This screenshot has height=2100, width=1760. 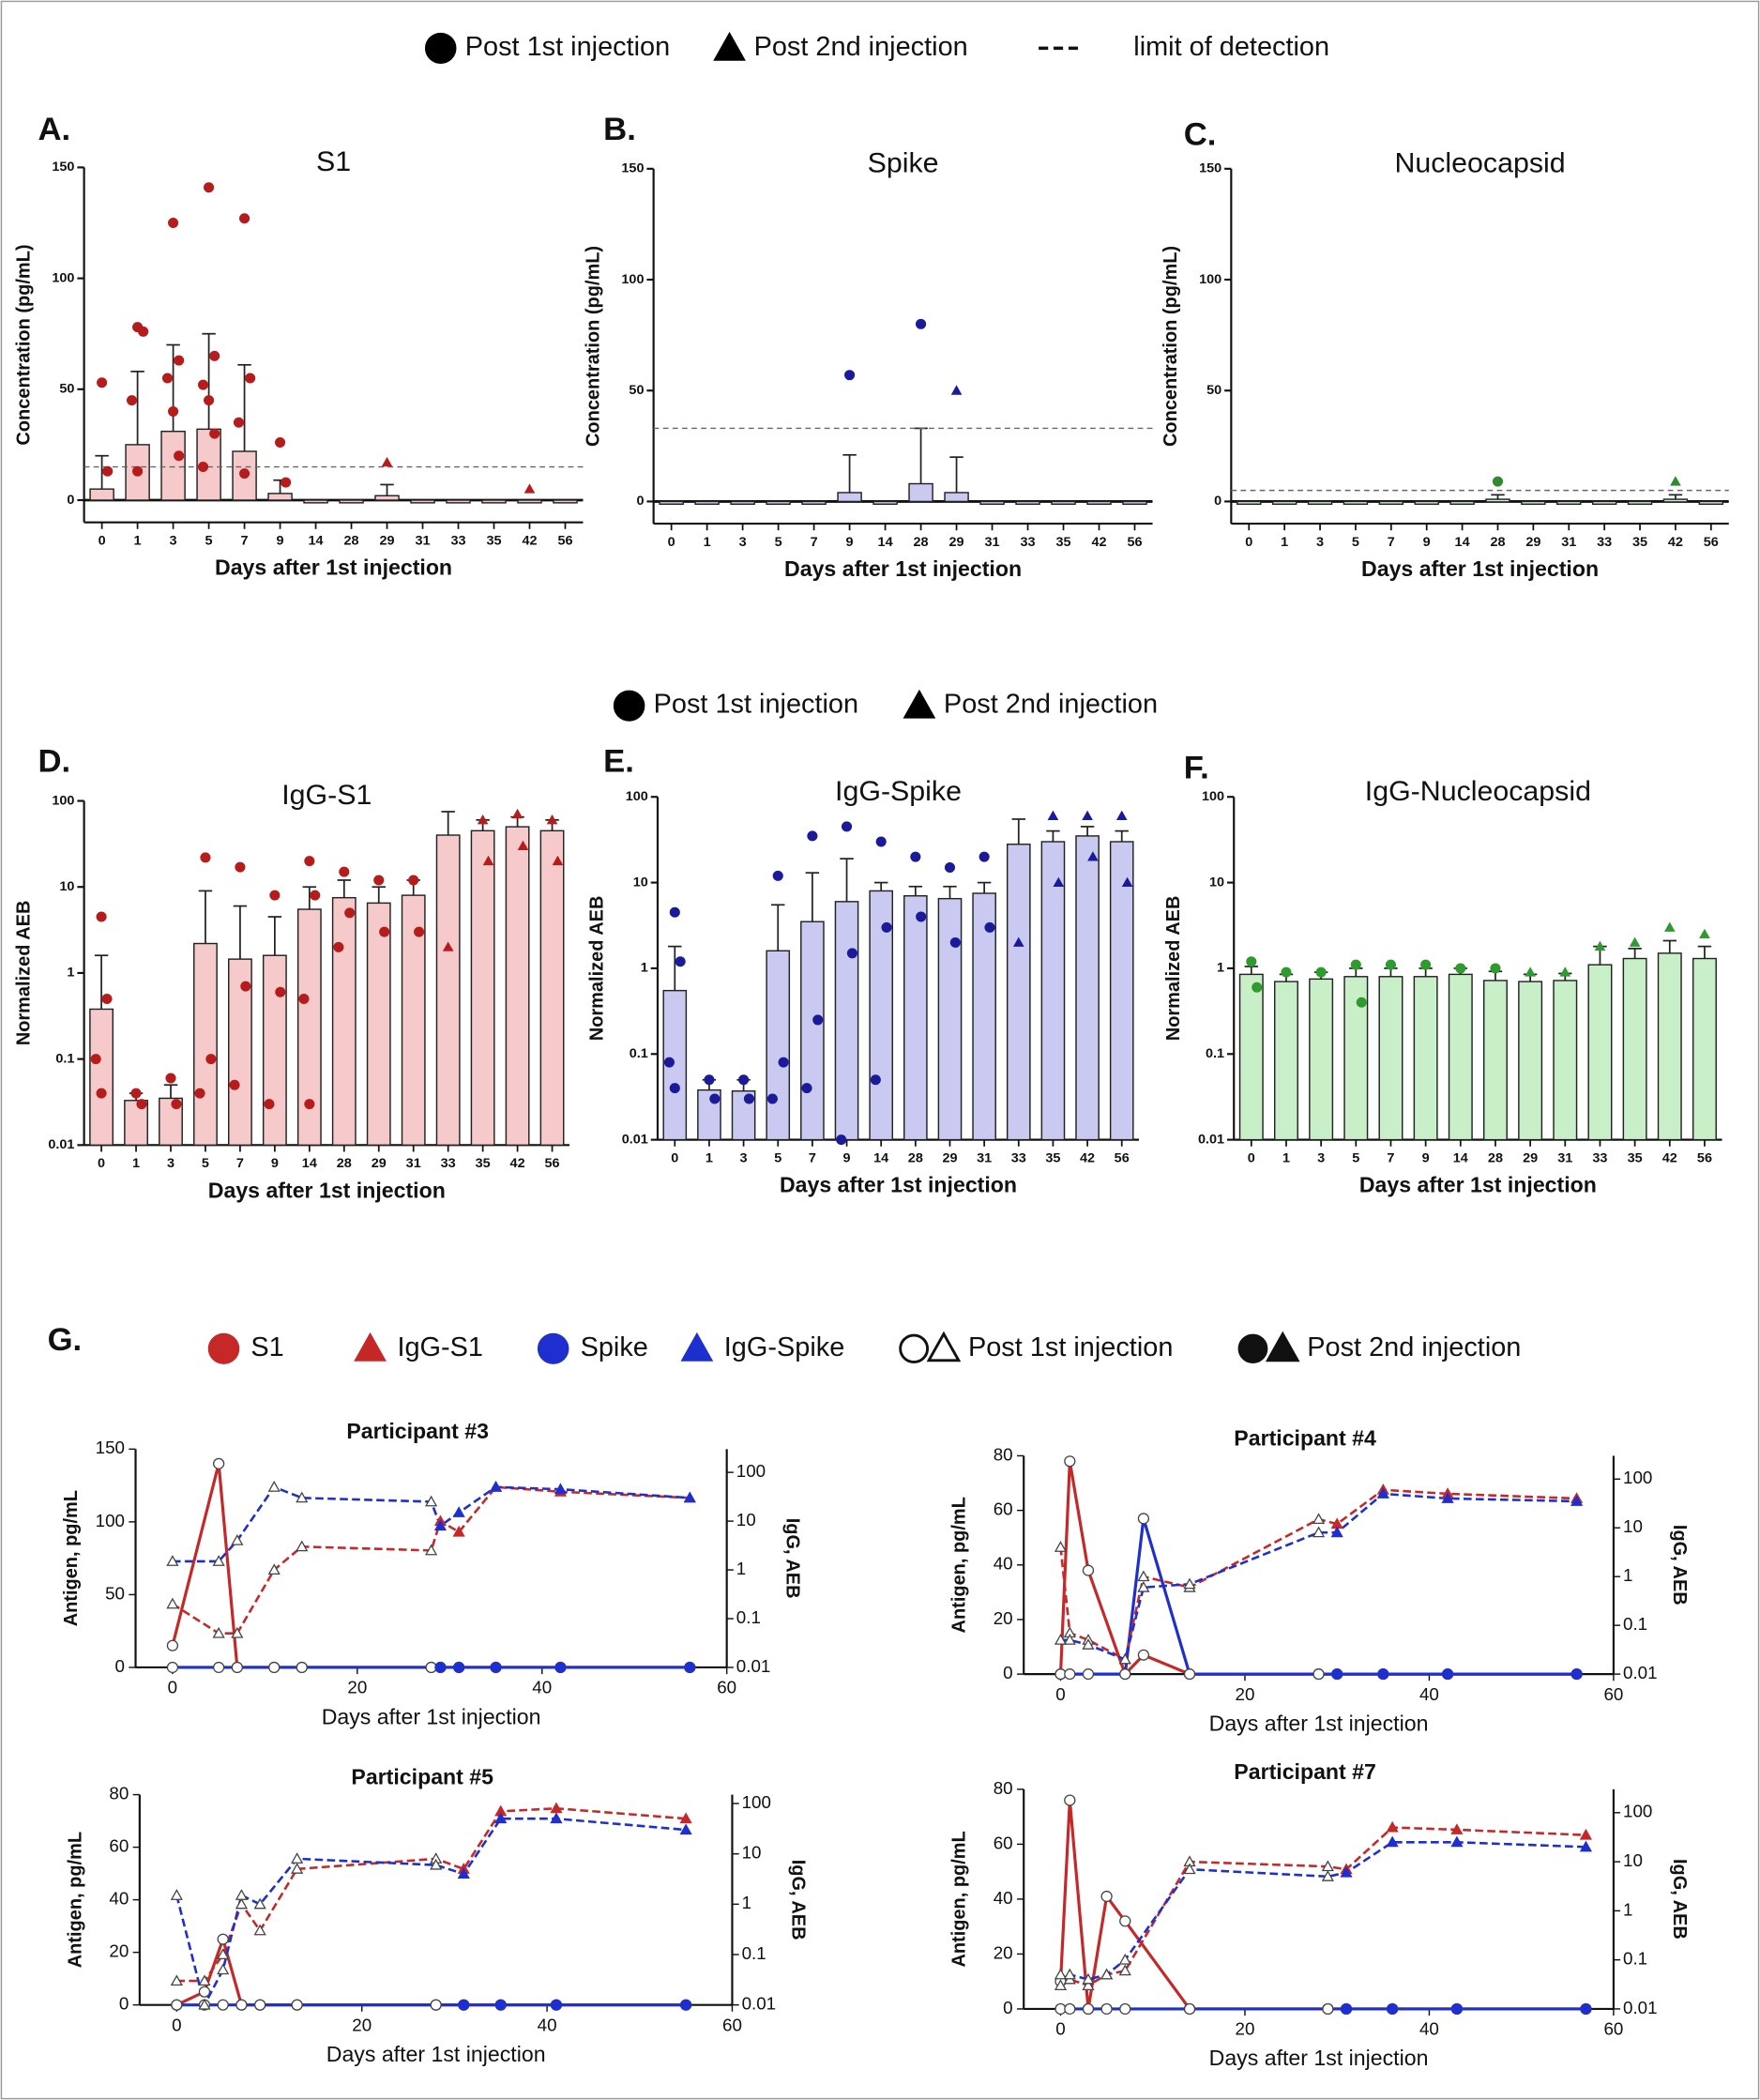 I want to click on legend-label: IgG-Spike, so click(x=784, y=1347).